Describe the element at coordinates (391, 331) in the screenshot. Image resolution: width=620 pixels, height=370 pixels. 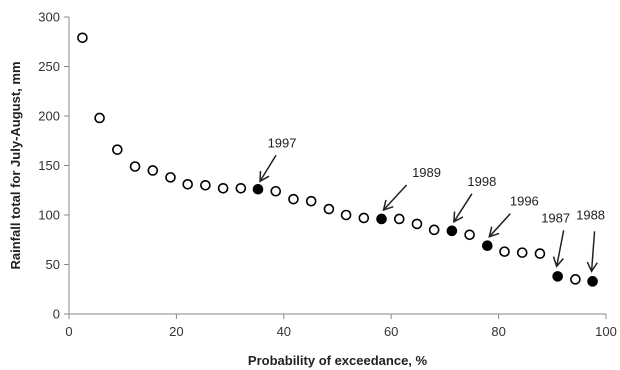
I see `x-tick-label: 60` at that location.